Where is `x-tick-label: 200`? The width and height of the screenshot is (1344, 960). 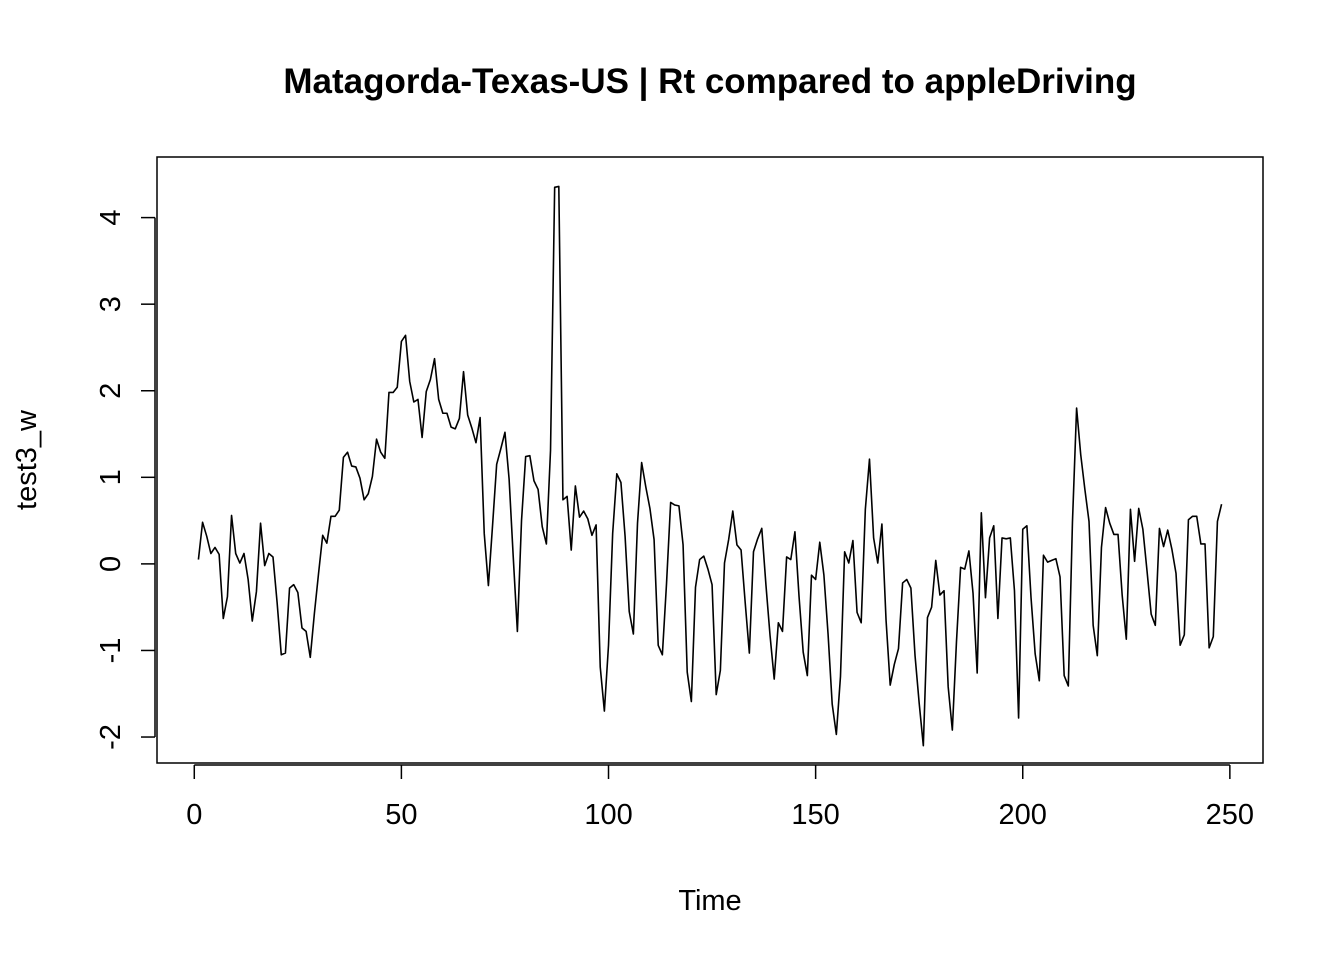 x-tick-label: 200 is located at coordinates (1023, 815).